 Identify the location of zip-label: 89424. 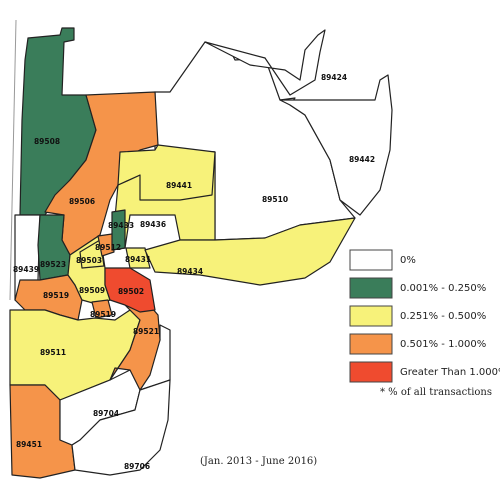
(334, 77).